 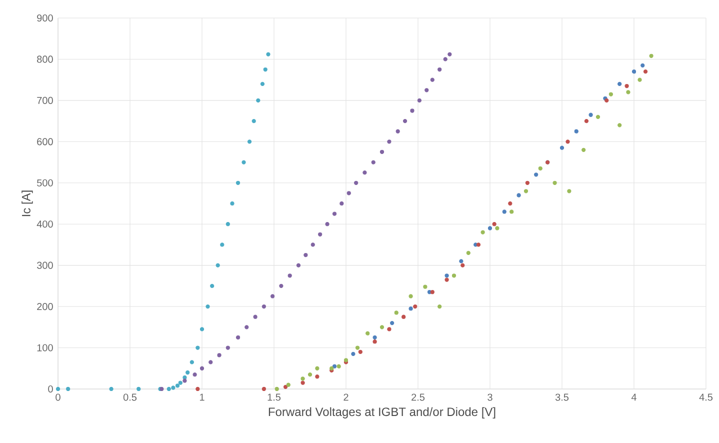 I want to click on x-tick-label: 1, so click(x=202, y=397).